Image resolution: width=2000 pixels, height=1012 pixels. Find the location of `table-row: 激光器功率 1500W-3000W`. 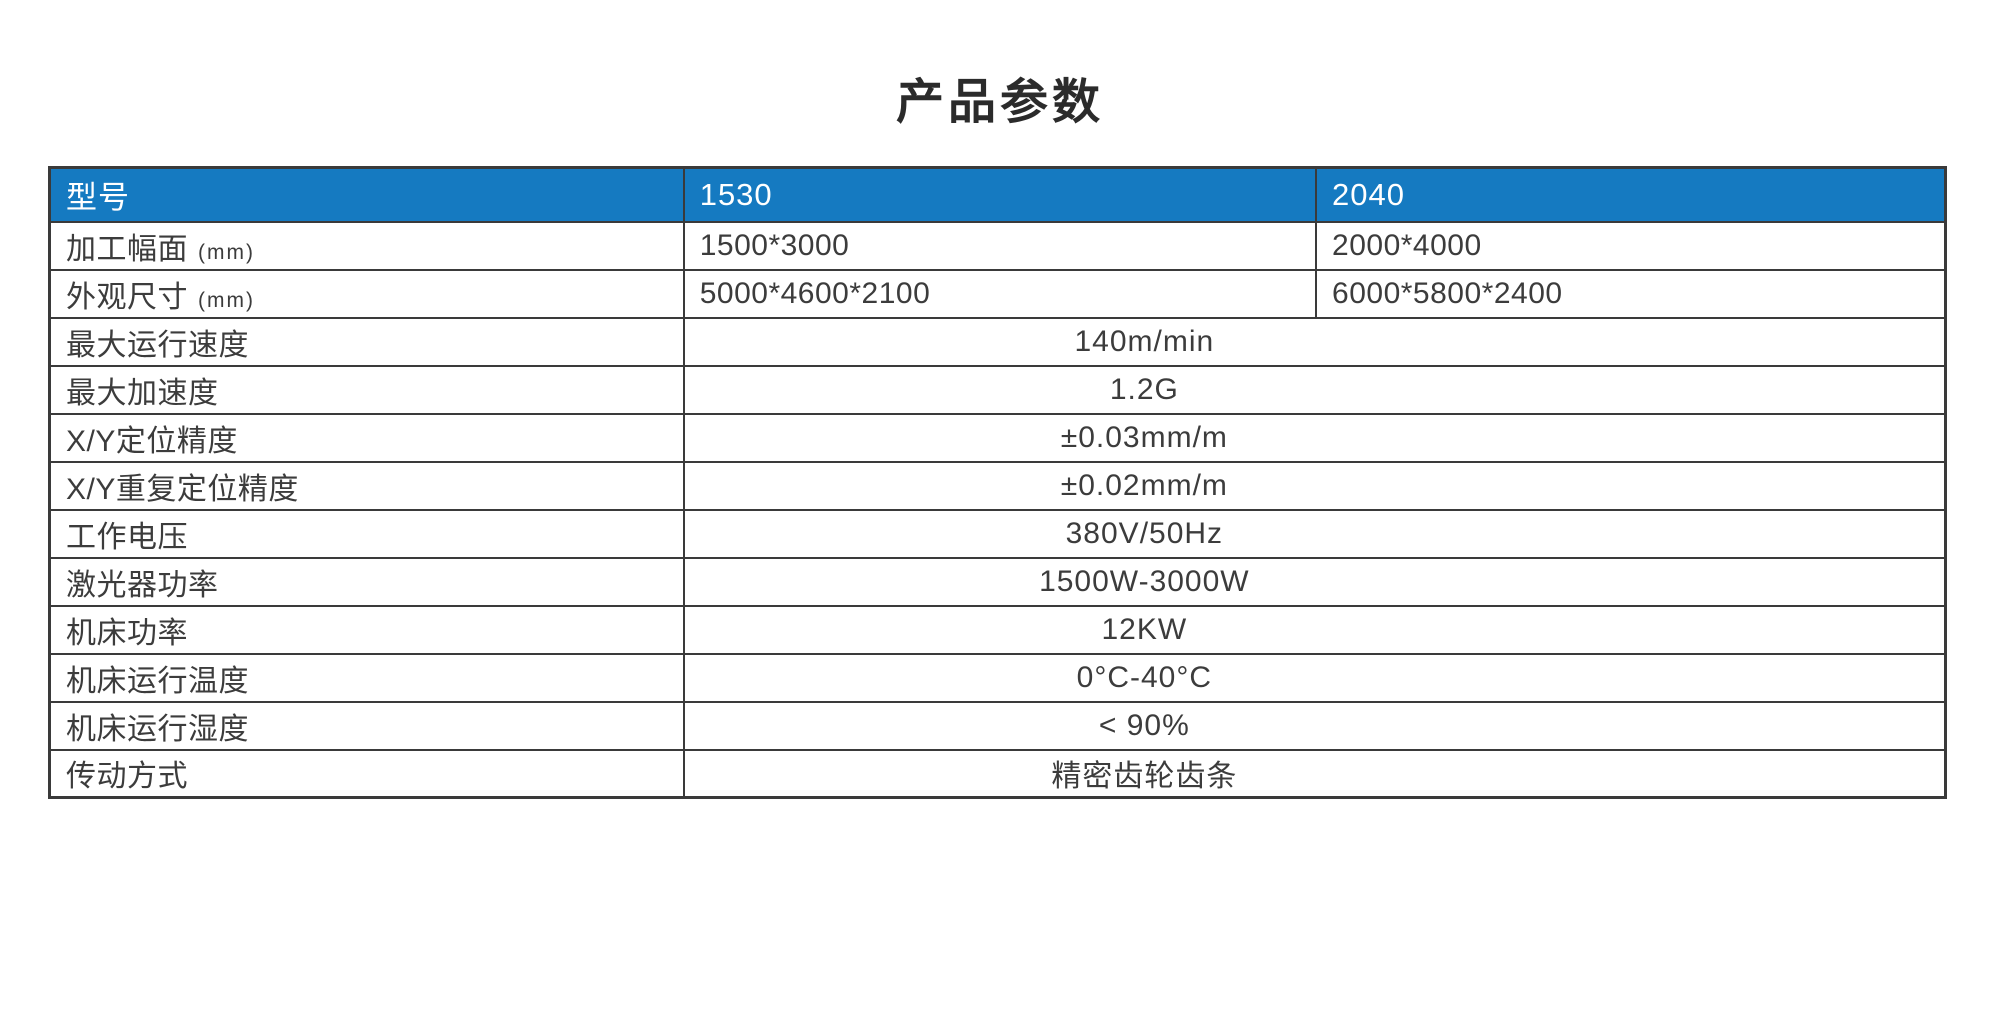

table-row: 激光器功率 1500W-3000W is located at coordinates (997, 581).